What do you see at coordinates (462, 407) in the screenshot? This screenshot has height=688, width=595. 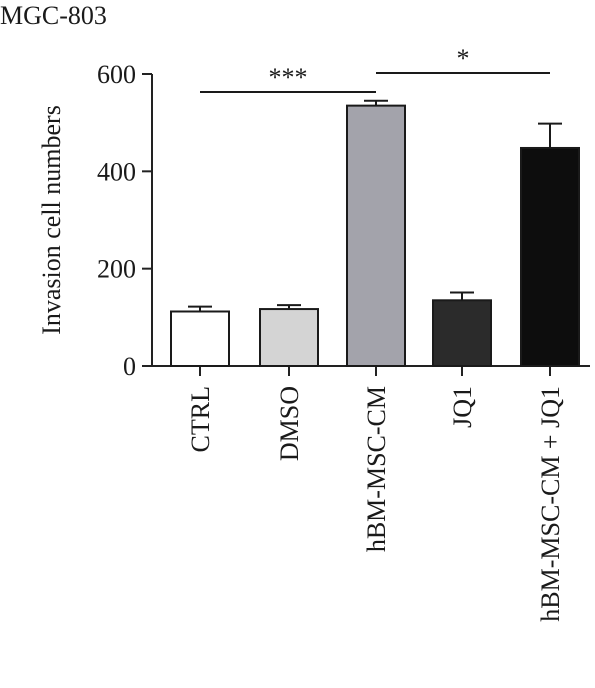 I see `x-tick-label: JQ1` at bounding box center [462, 407].